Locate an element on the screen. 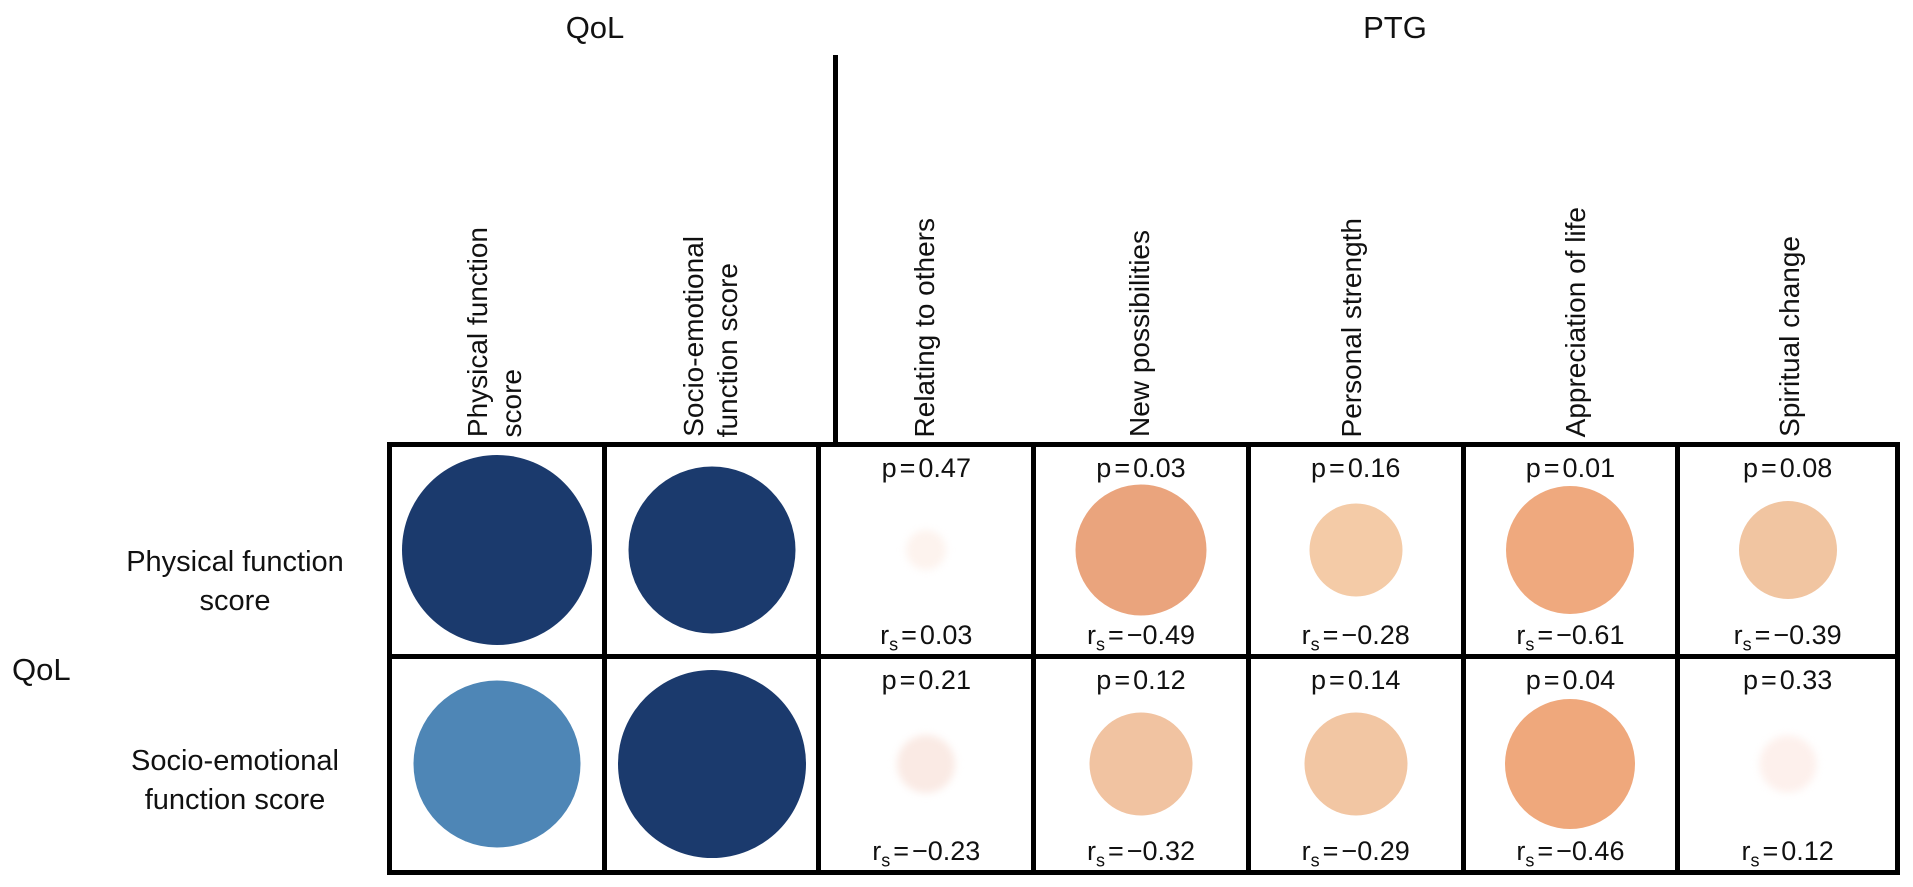 This screenshot has height=887, width=1913. cell-socio-emotional-vs-spiritual-change: p = 0.33 rs = 0.12 is located at coordinates (1787, 765).